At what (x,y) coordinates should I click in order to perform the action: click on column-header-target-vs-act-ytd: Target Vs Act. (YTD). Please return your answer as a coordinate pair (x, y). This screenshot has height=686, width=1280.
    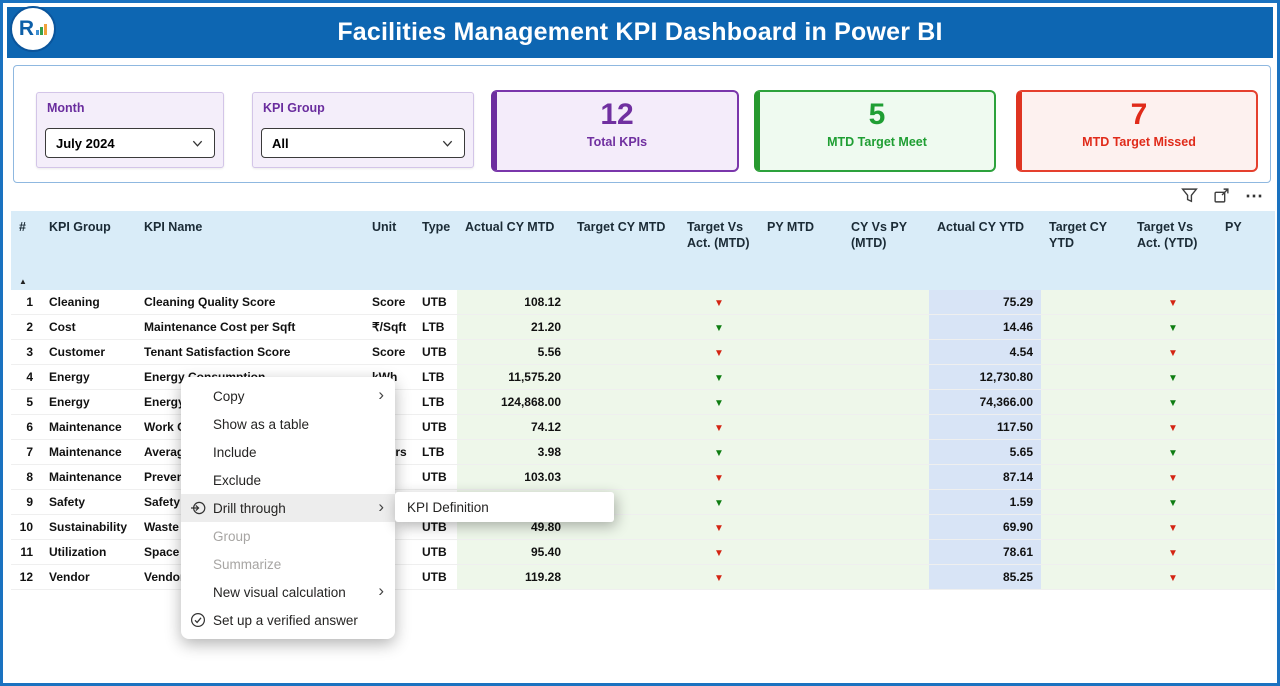
    Looking at the image, I should click on (1173, 250).